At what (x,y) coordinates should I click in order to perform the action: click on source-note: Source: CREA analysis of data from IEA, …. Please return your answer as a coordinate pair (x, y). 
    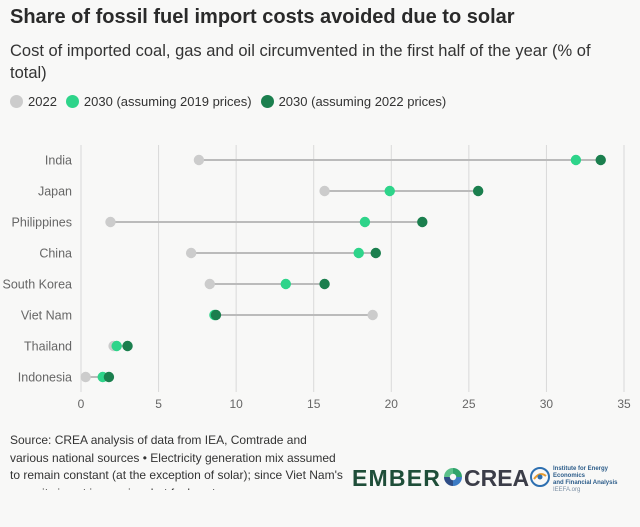
    Looking at the image, I should click on (176, 461).